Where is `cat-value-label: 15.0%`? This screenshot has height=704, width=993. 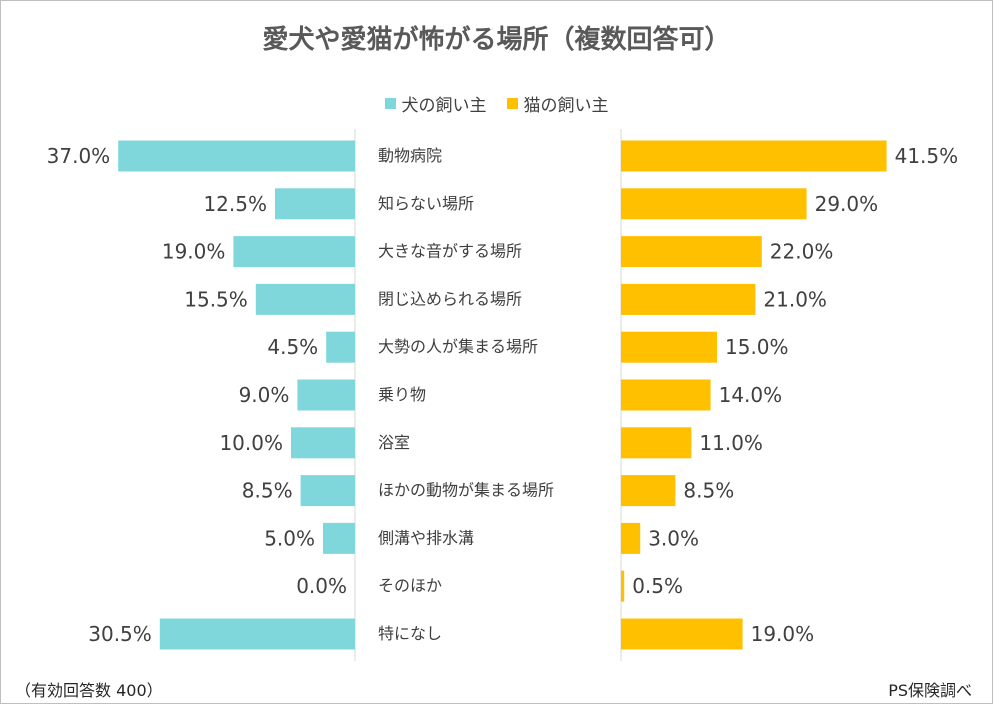 cat-value-label: 15.0% is located at coordinates (757, 347).